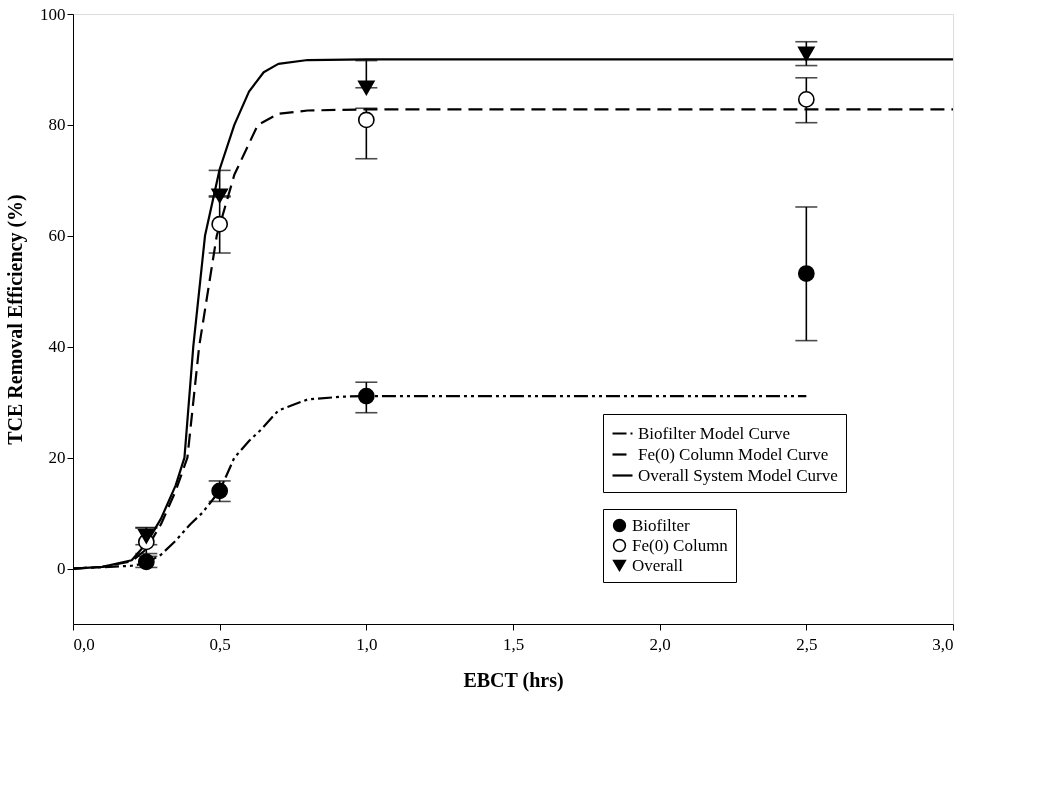  Describe the element at coordinates (660, 644) in the screenshot. I see `x-tick-label: 2,0` at that location.